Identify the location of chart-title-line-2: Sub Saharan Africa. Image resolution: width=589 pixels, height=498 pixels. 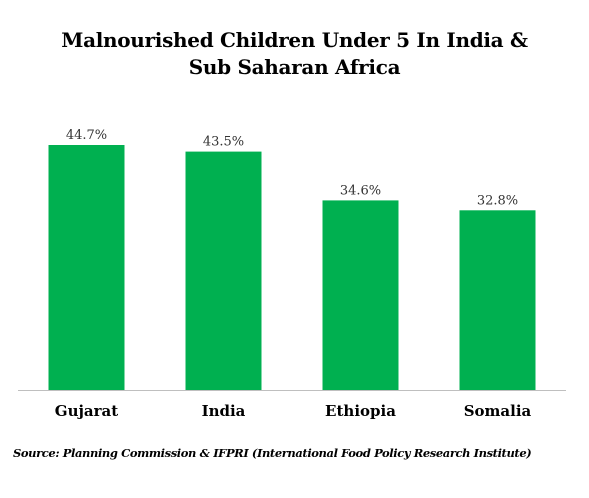
(294, 67).